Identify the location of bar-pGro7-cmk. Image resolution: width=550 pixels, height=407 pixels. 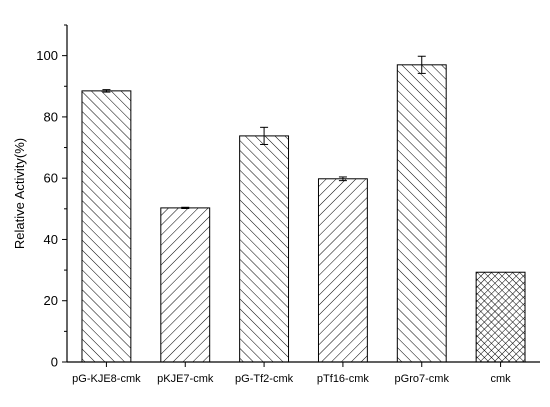
(421, 213).